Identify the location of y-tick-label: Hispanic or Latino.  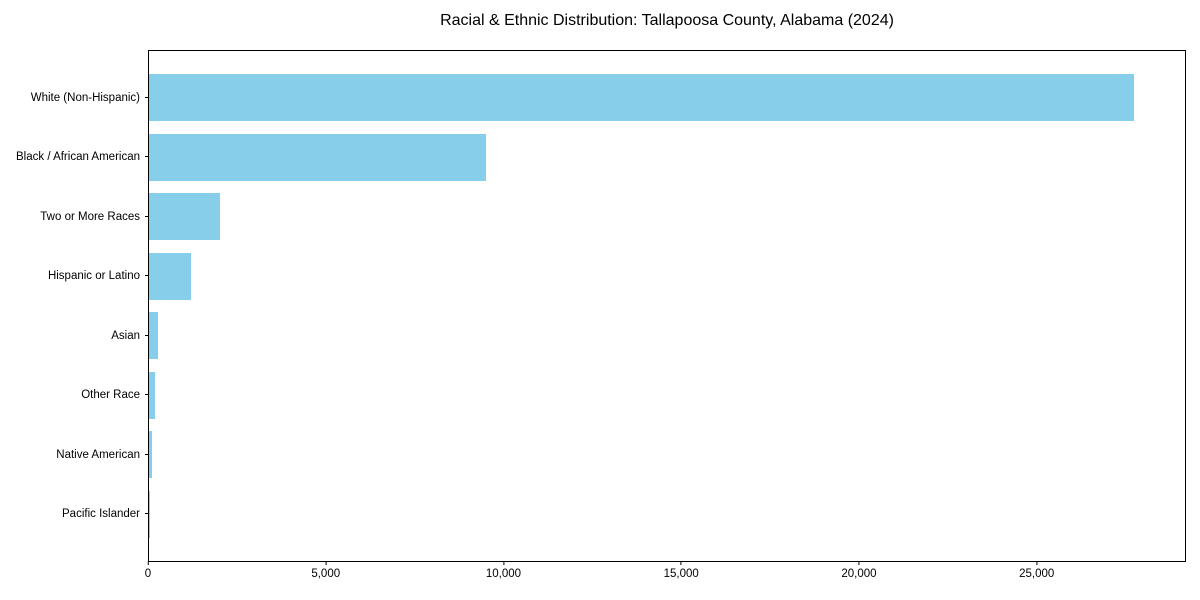
(93, 276).